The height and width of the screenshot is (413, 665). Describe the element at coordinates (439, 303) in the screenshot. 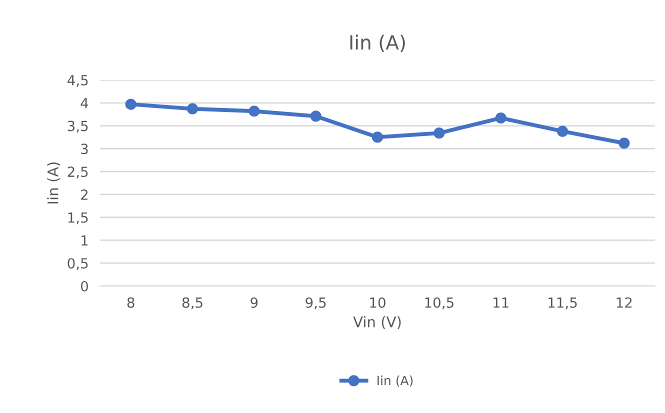

I see `x-tick-label: 10,5` at that location.